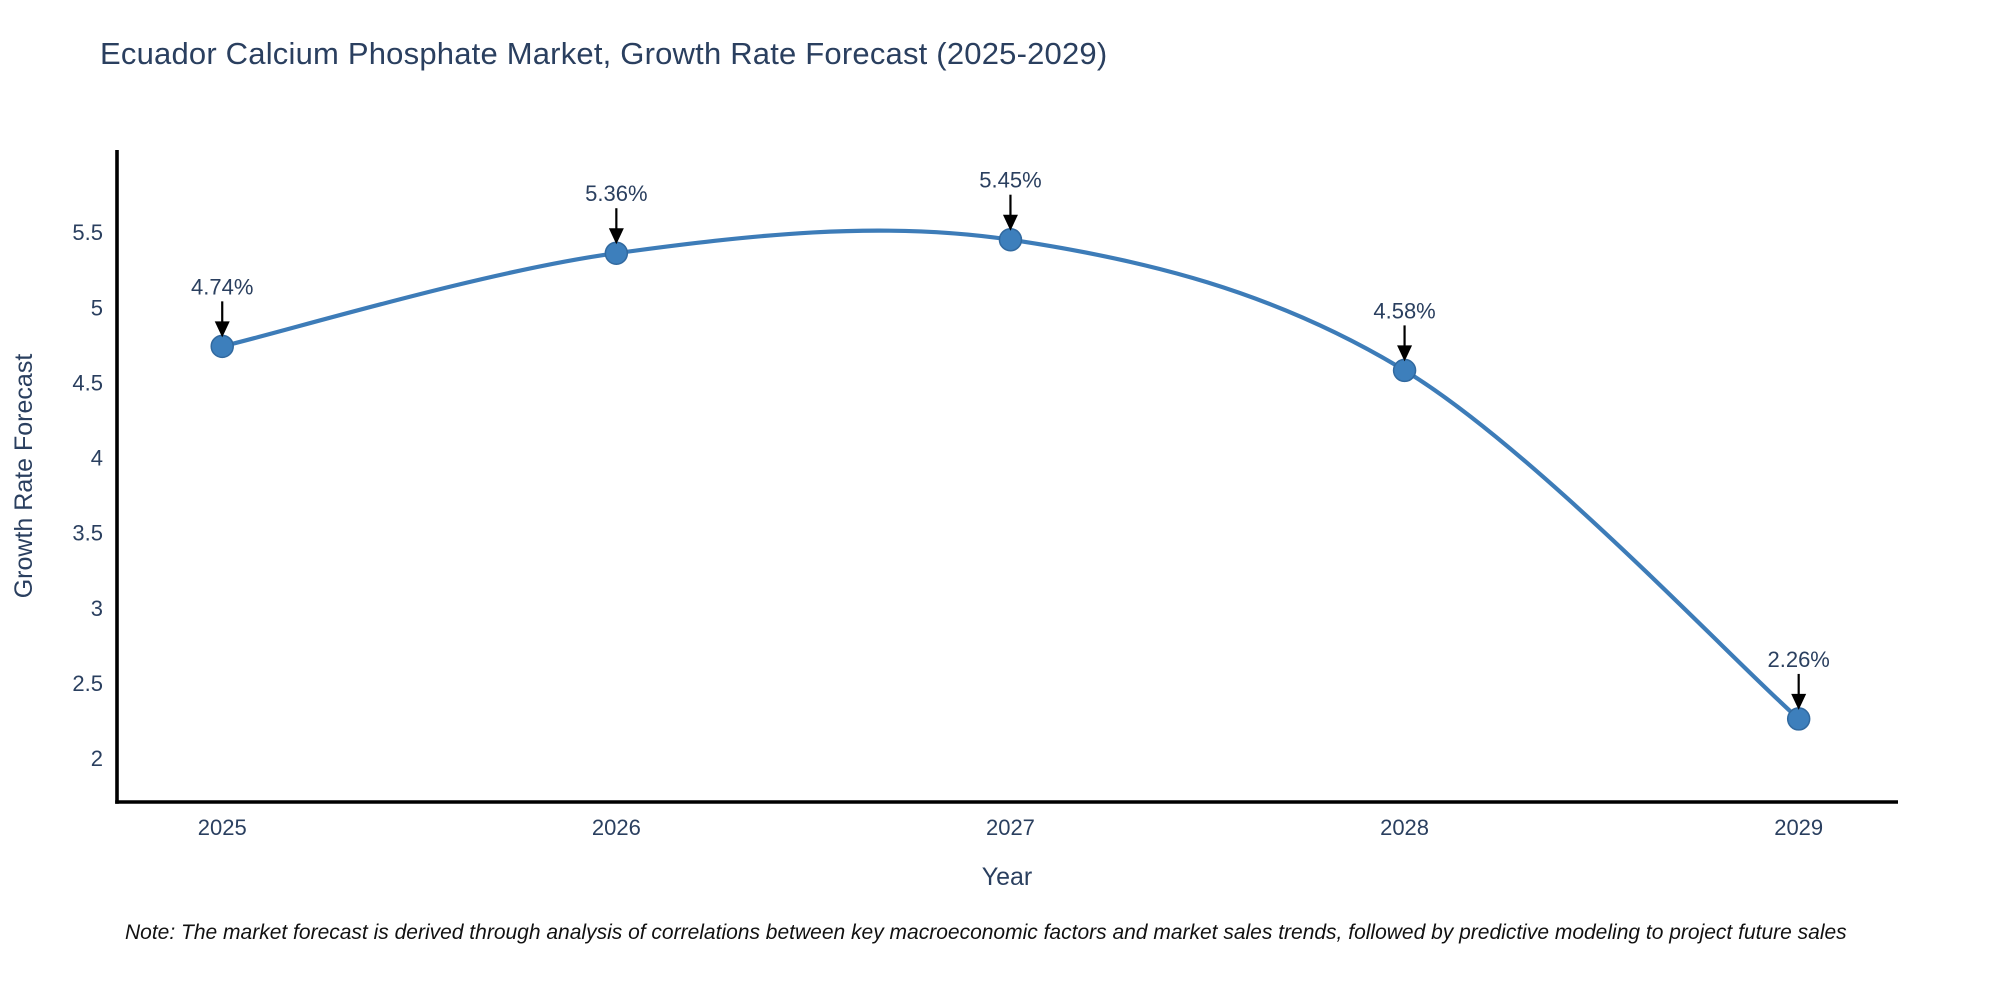  What do you see at coordinates (97, 608) in the screenshot?
I see `y-tick-label: 3` at bounding box center [97, 608].